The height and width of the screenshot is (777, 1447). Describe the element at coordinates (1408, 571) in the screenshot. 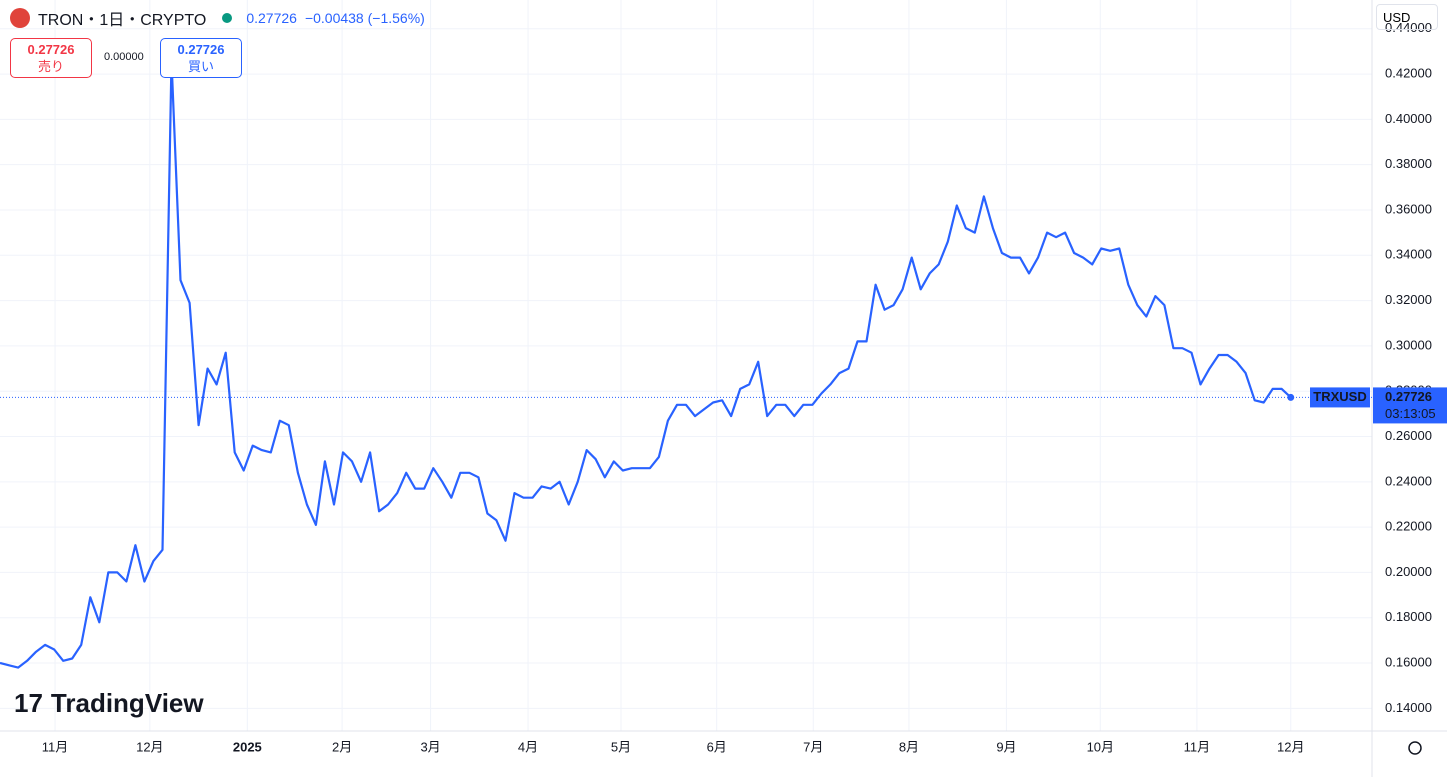

I see `y-tick-label: 0.20000` at that location.